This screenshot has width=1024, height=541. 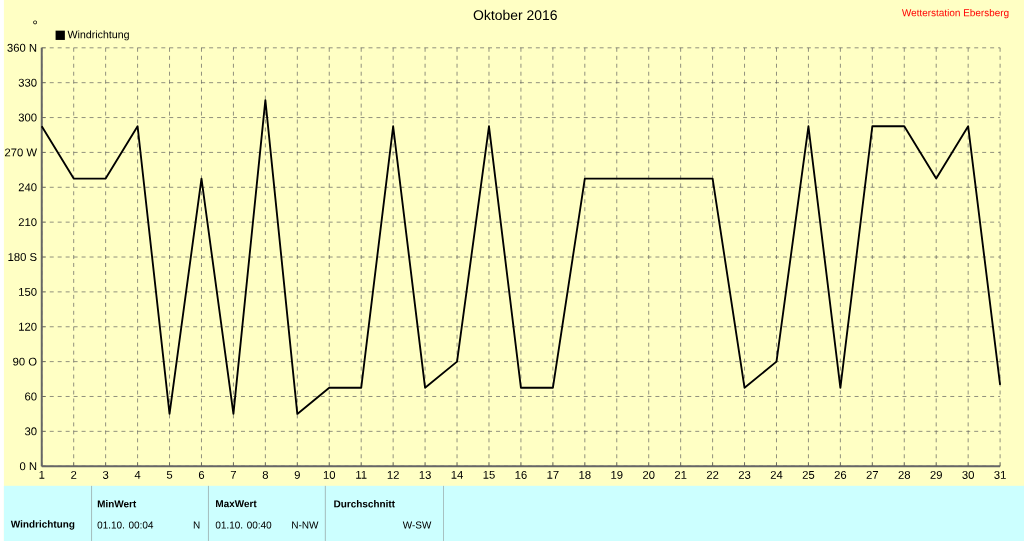 I want to click on x-tick-label: 2, so click(x=74, y=474).